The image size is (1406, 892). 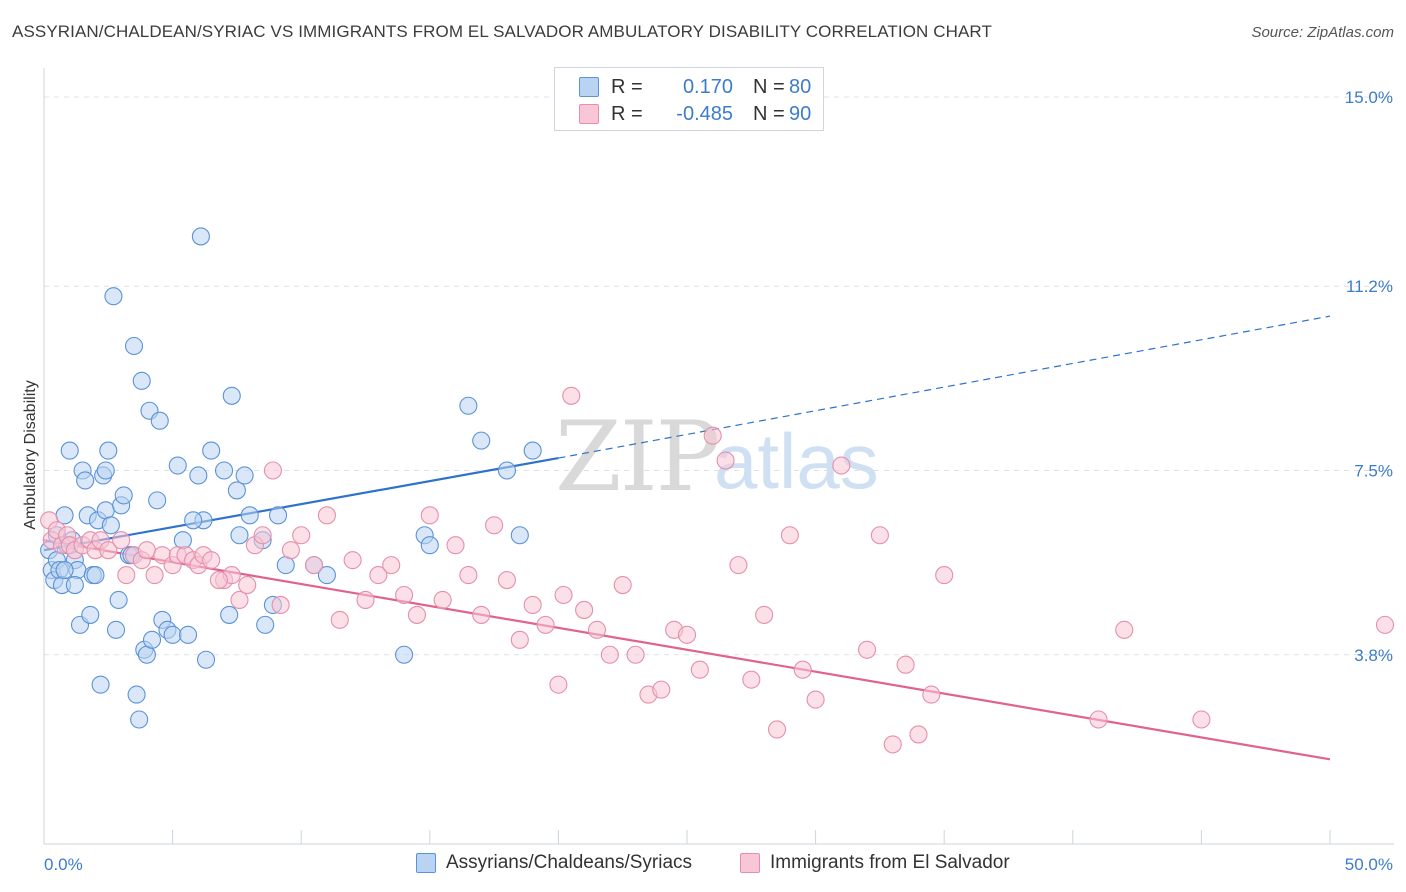 What do you see at coordinates (1369, 864) in the screenshot?
I see `x-tick-label: 50.0%` at bounding box center [1369, 864].